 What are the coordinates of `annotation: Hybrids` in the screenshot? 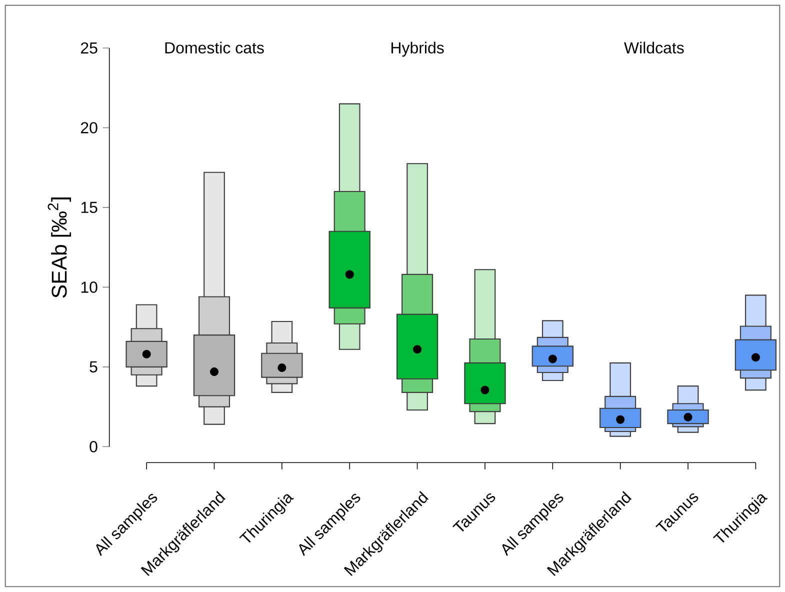 It's located at (417, 49).